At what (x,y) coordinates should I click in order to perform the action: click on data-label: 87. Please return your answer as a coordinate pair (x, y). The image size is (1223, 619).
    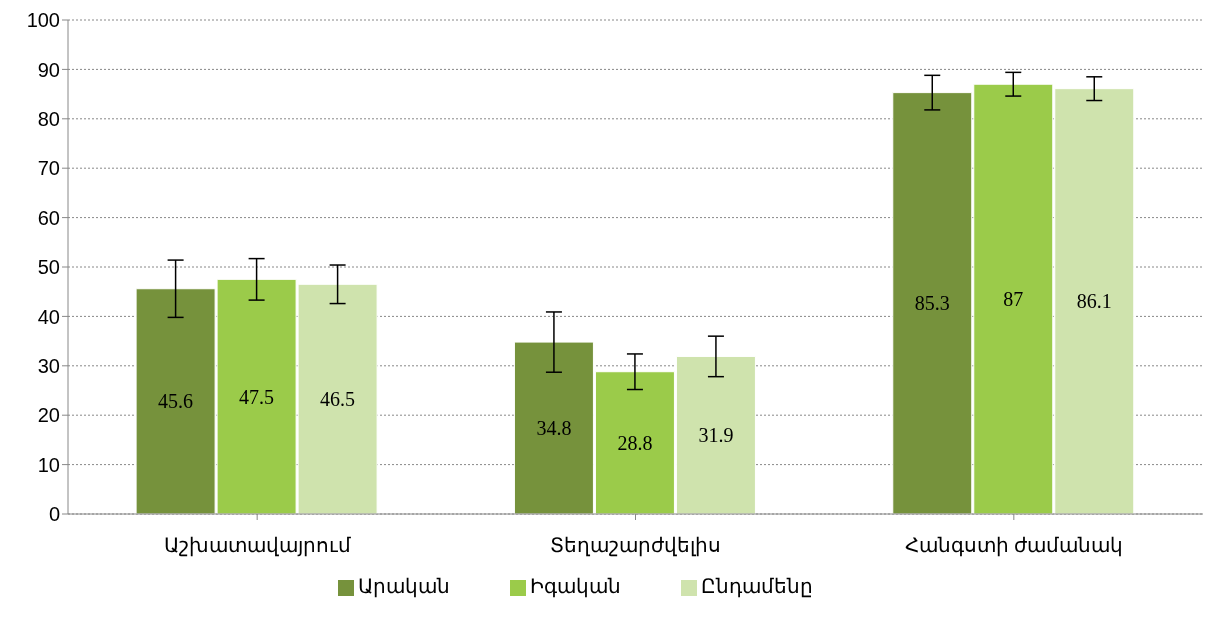
    Looking at the image, I should click on (1013, 299).